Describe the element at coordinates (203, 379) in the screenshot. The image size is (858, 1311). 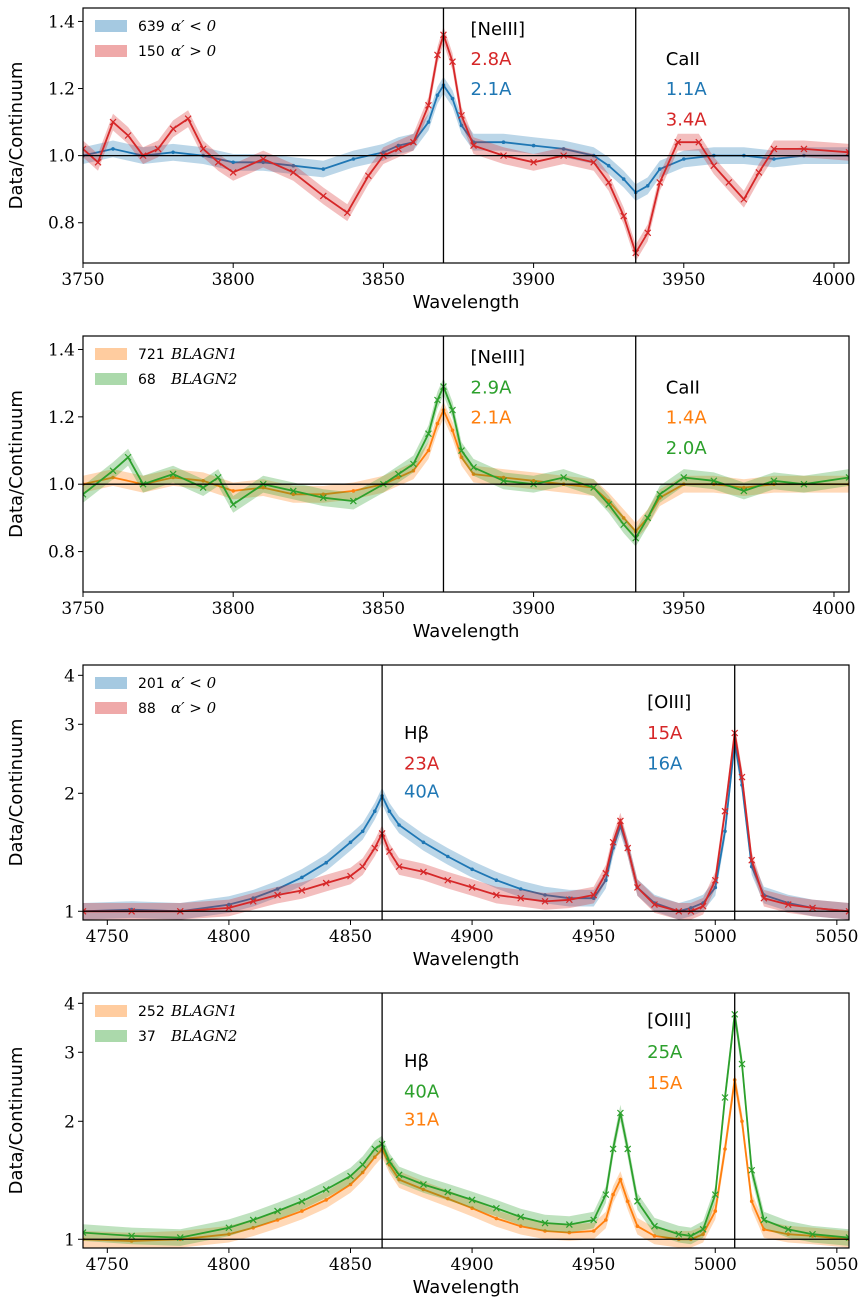
I see `legend-label: BLAGN2` at that location.